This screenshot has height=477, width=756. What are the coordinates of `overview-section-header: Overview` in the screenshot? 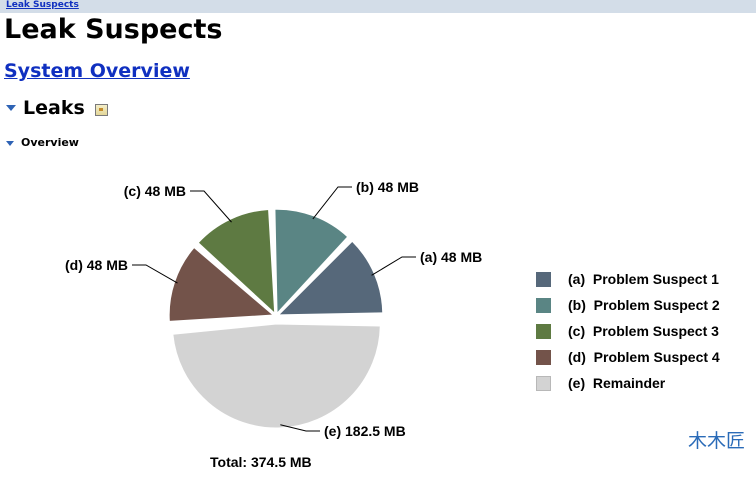 It's located at (42, 143).